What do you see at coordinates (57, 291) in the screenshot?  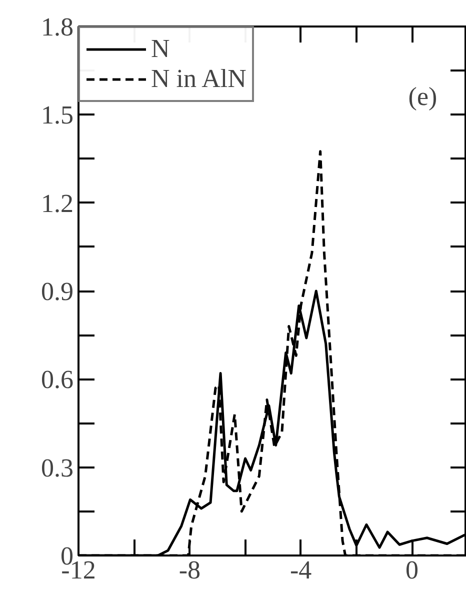 I see `y-tick-label: 0.9` at bounding box center [57, 291].